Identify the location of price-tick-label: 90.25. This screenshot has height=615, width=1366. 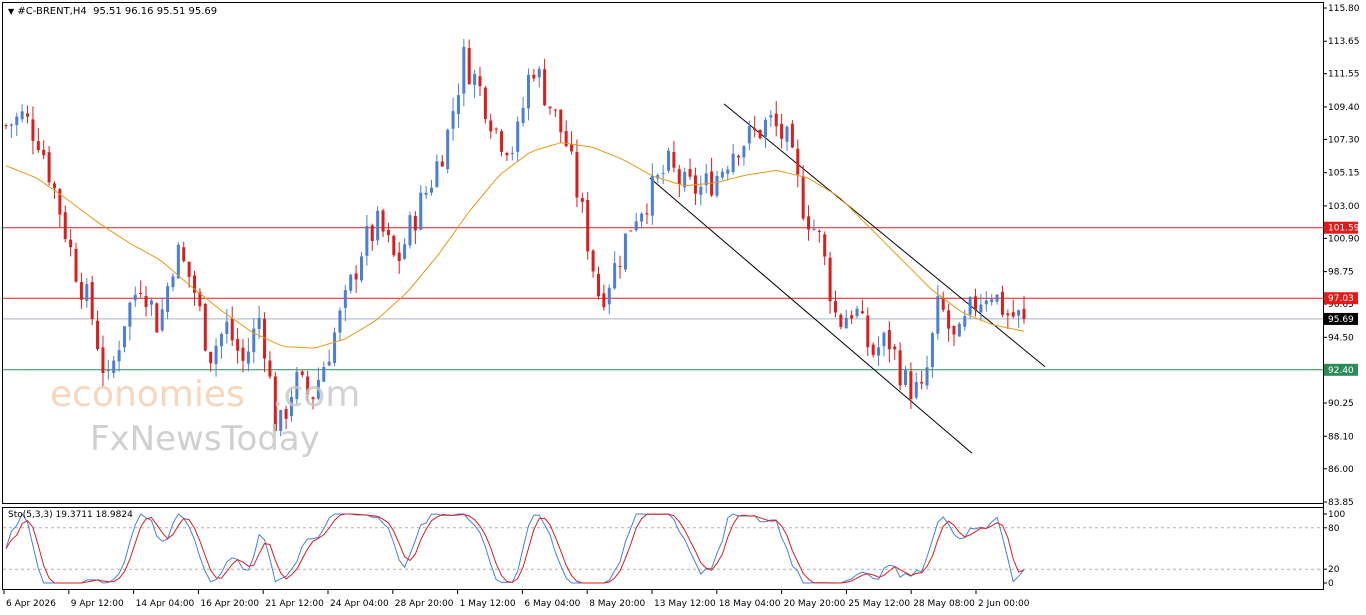
(1341, 404).